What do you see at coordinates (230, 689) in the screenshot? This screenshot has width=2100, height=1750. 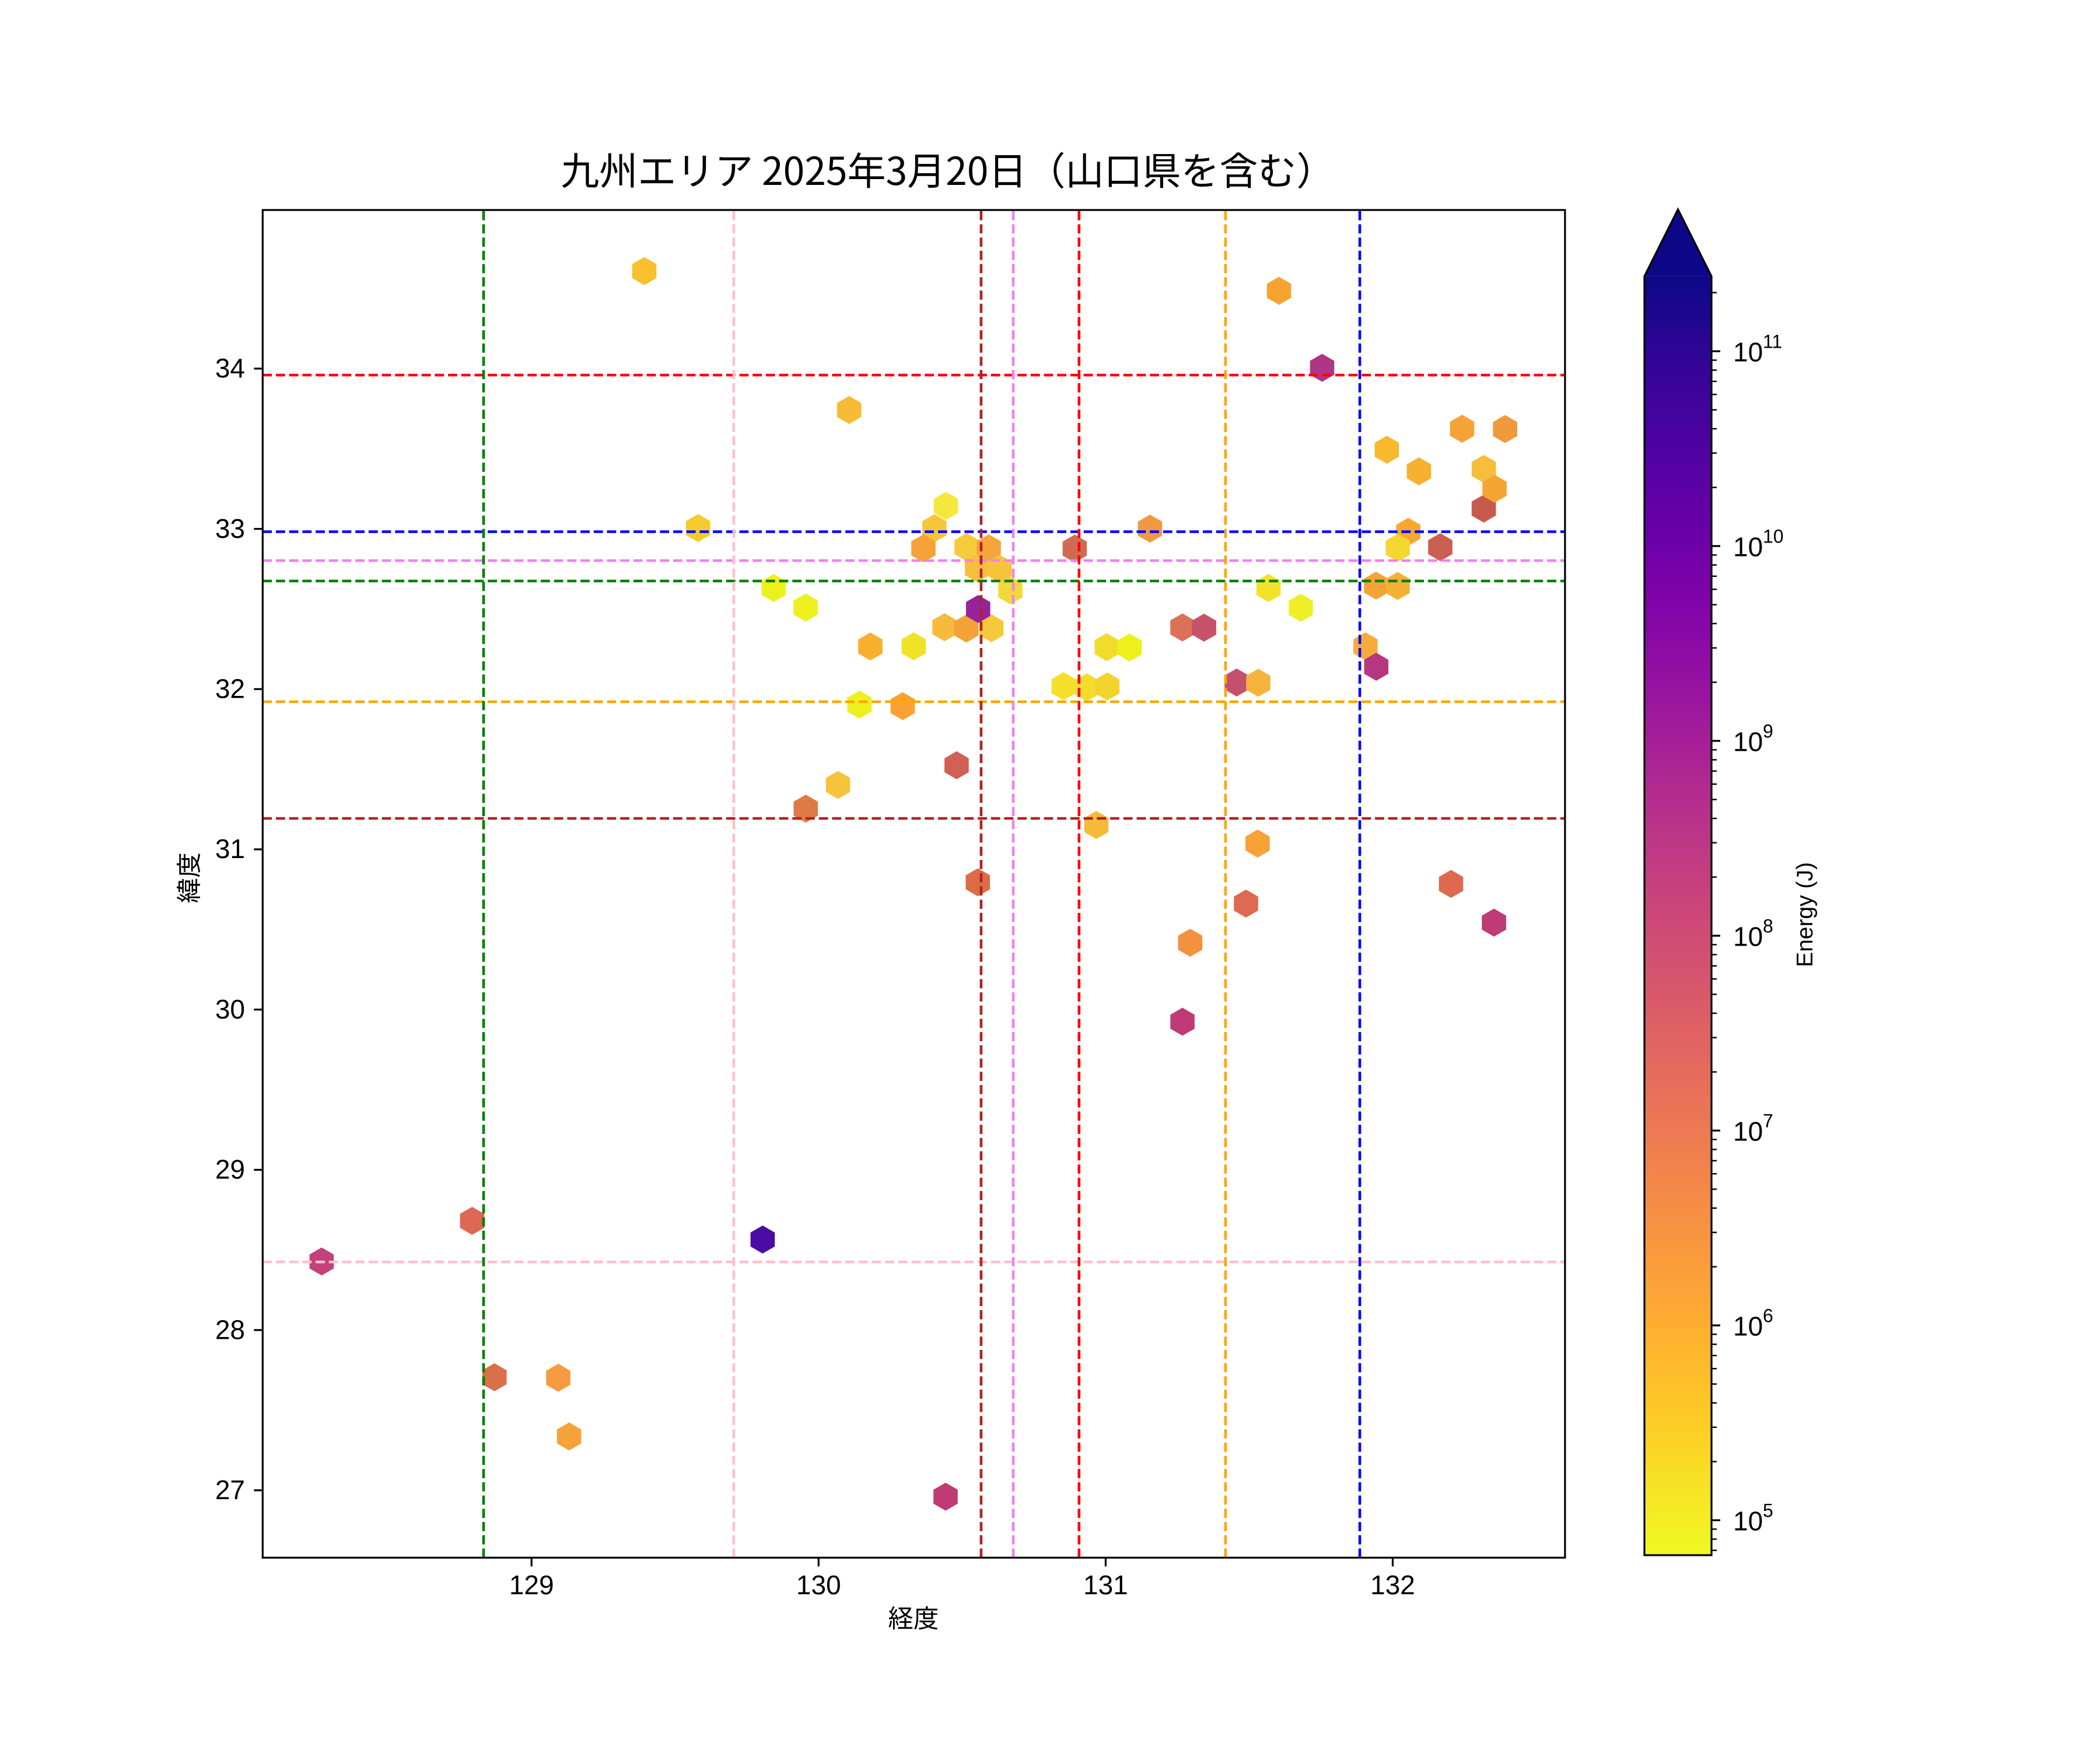 I see `svg-text: 32` at bounding box center [230, 689].